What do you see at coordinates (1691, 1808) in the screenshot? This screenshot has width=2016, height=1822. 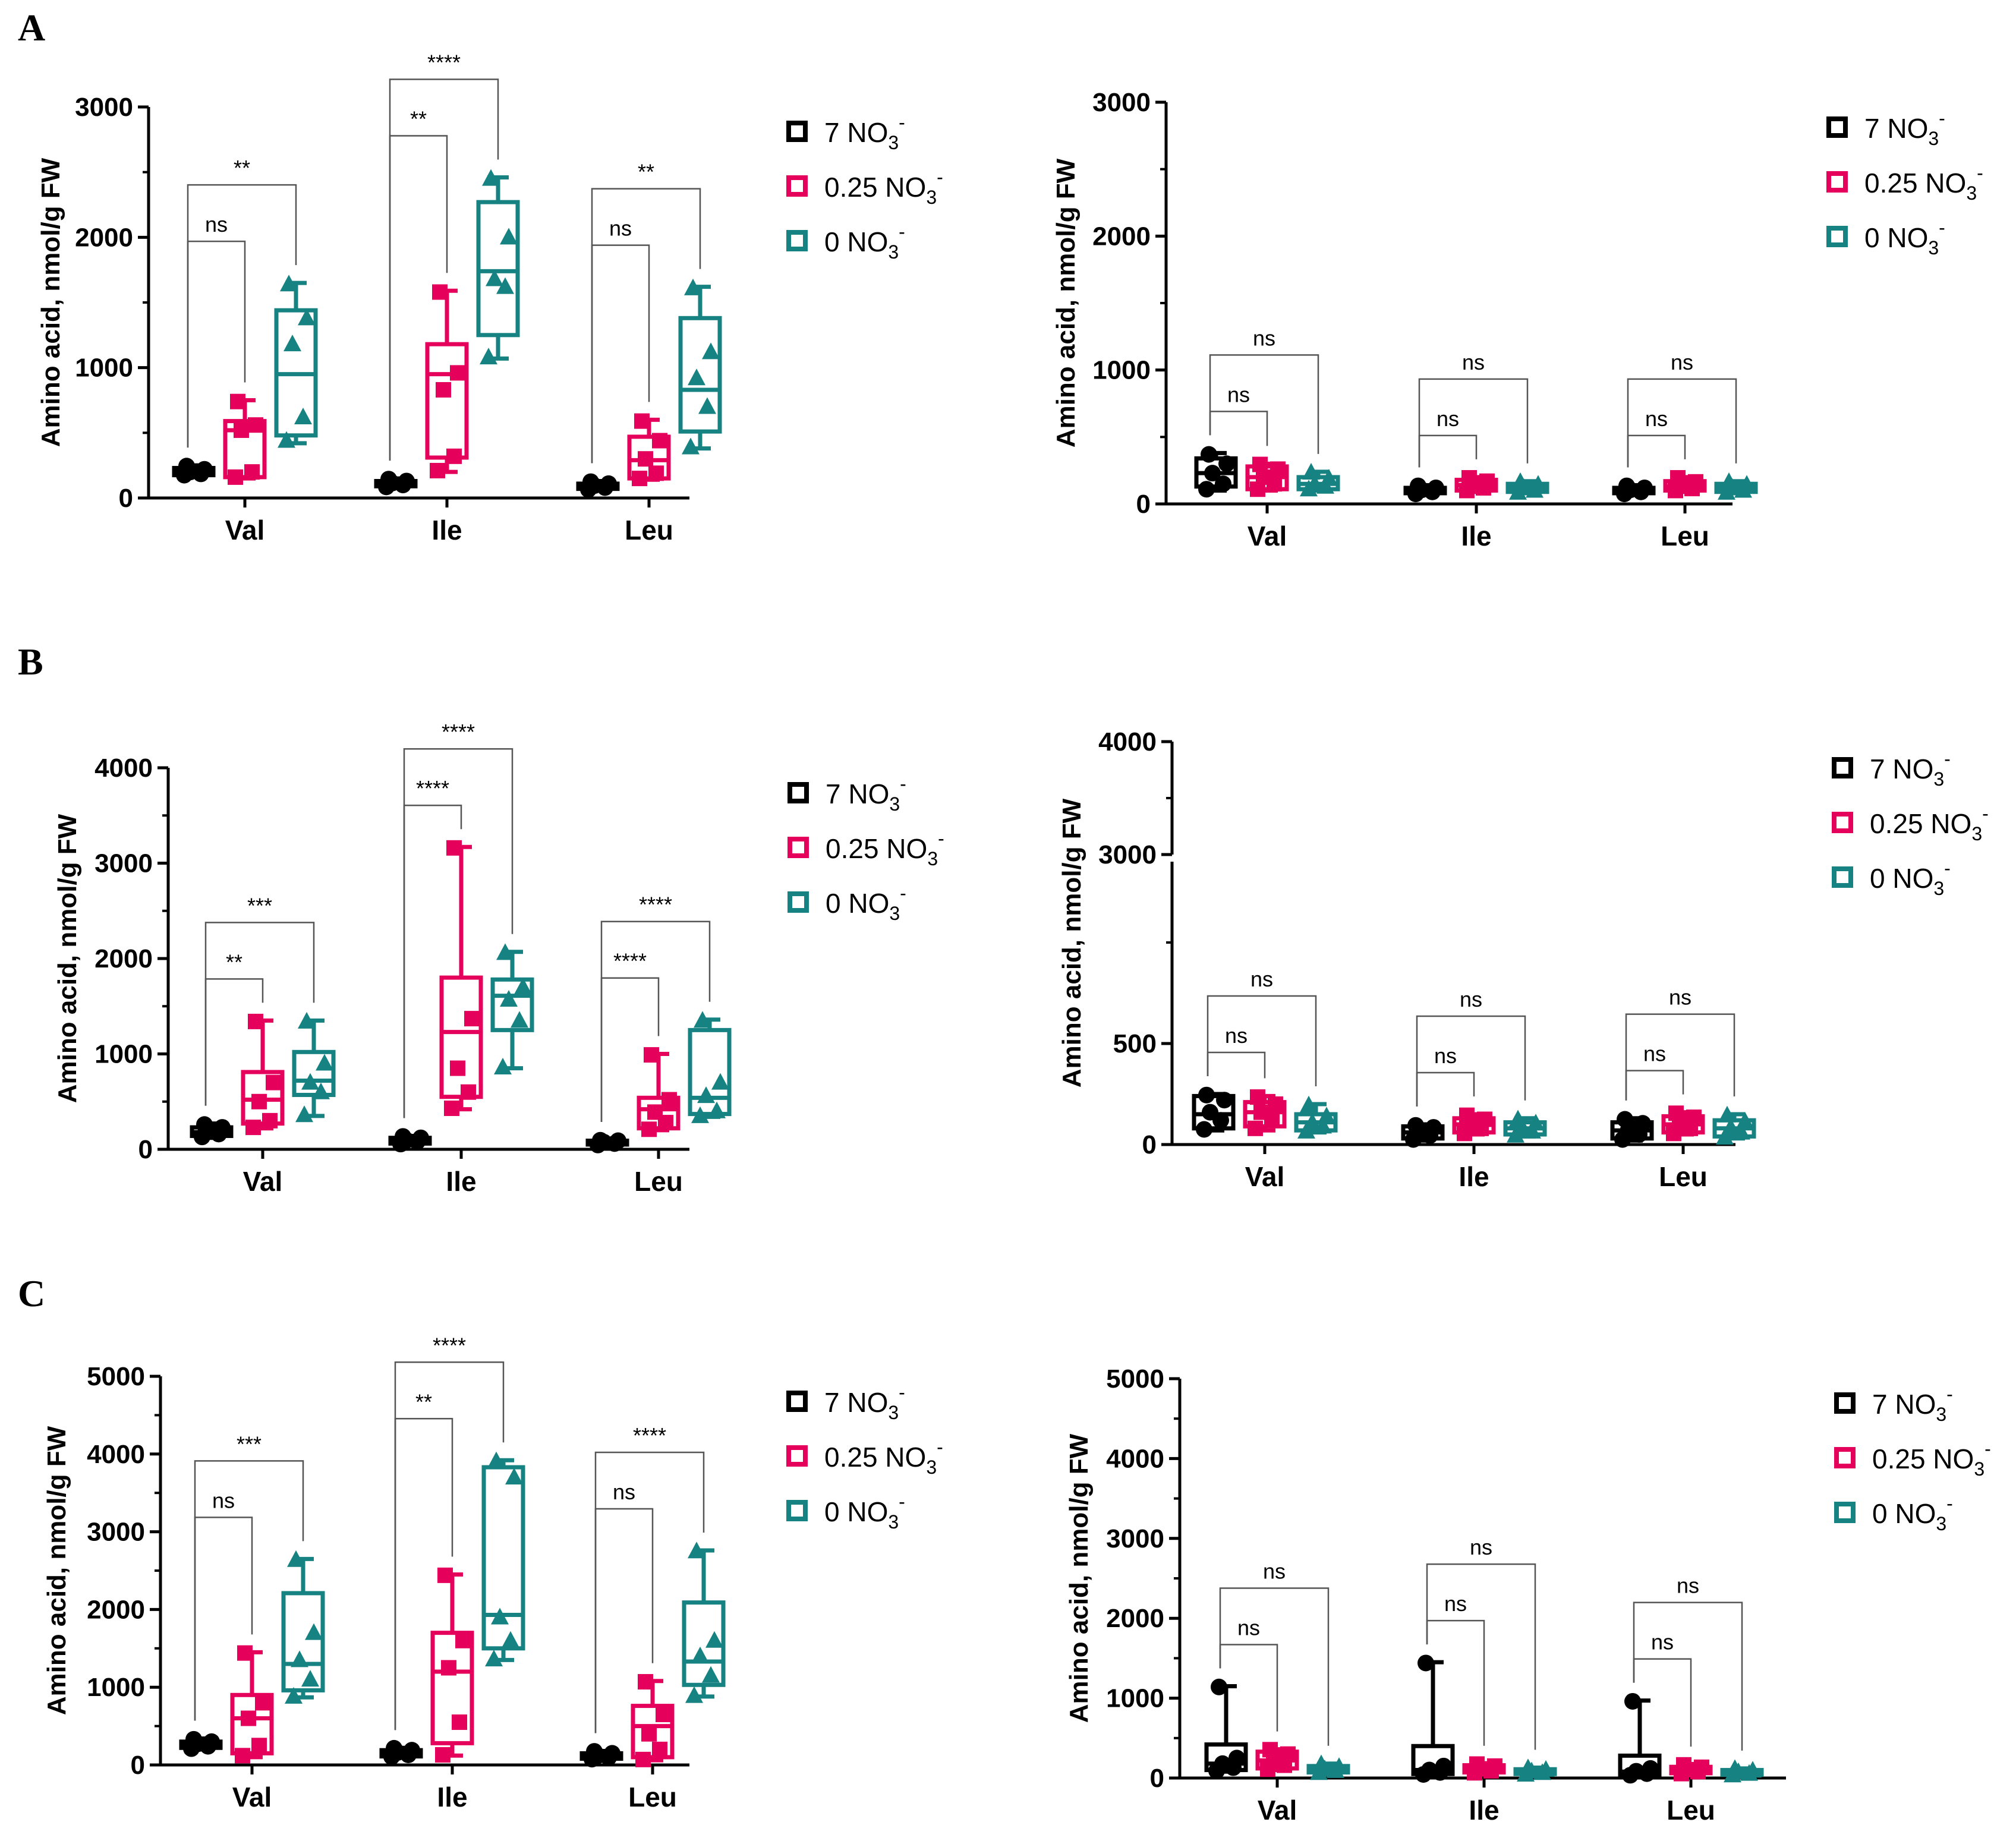 I see `category-label-leu: Leu` at bounding box center [1691, 1808].